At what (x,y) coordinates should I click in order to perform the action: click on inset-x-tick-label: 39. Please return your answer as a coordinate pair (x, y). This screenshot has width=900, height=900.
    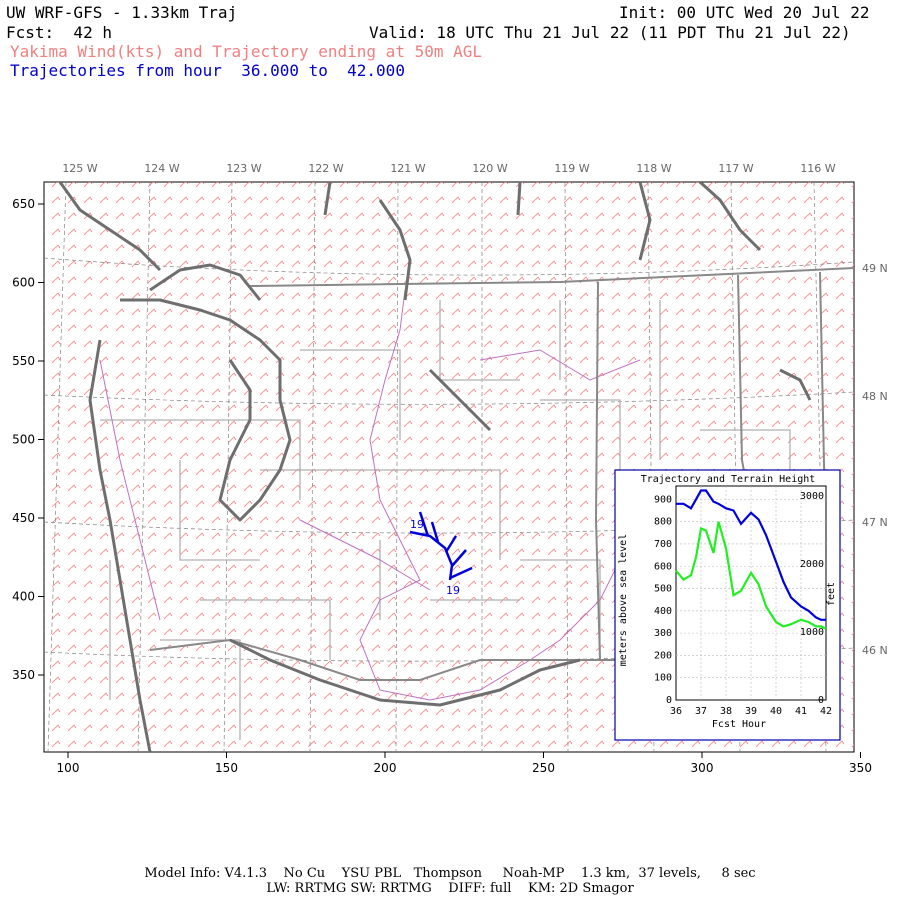
    Looking at the image, I should click on (751, 711).